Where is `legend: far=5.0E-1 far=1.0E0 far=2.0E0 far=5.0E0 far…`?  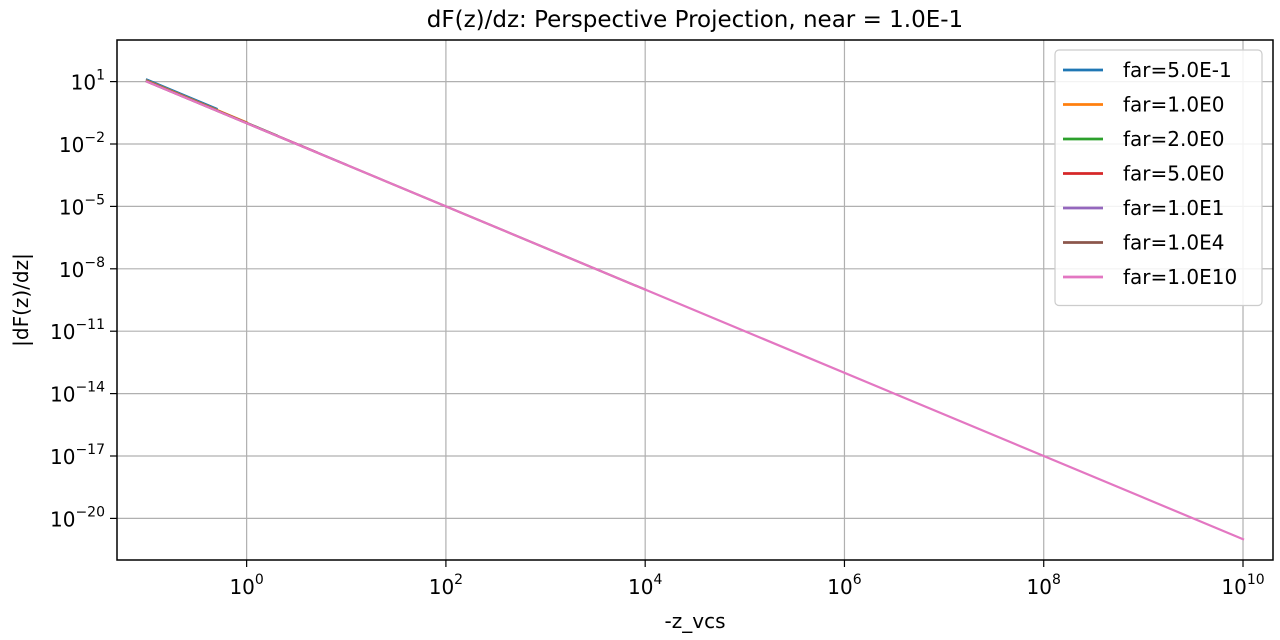
legend: far=5.0E-1 far=1.0E0 far=2.0E0 far=5.0E0 far… is located at coordinates (1158, 178).